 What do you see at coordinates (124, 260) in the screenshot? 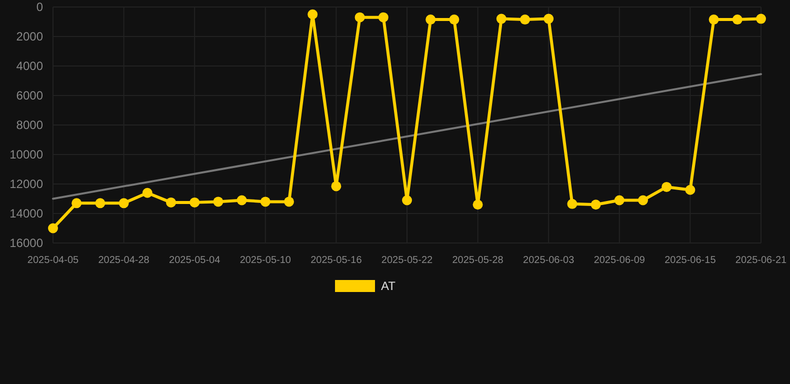
I see `x-tick-label: 2025-04-28` at bounding box center [124, 260].